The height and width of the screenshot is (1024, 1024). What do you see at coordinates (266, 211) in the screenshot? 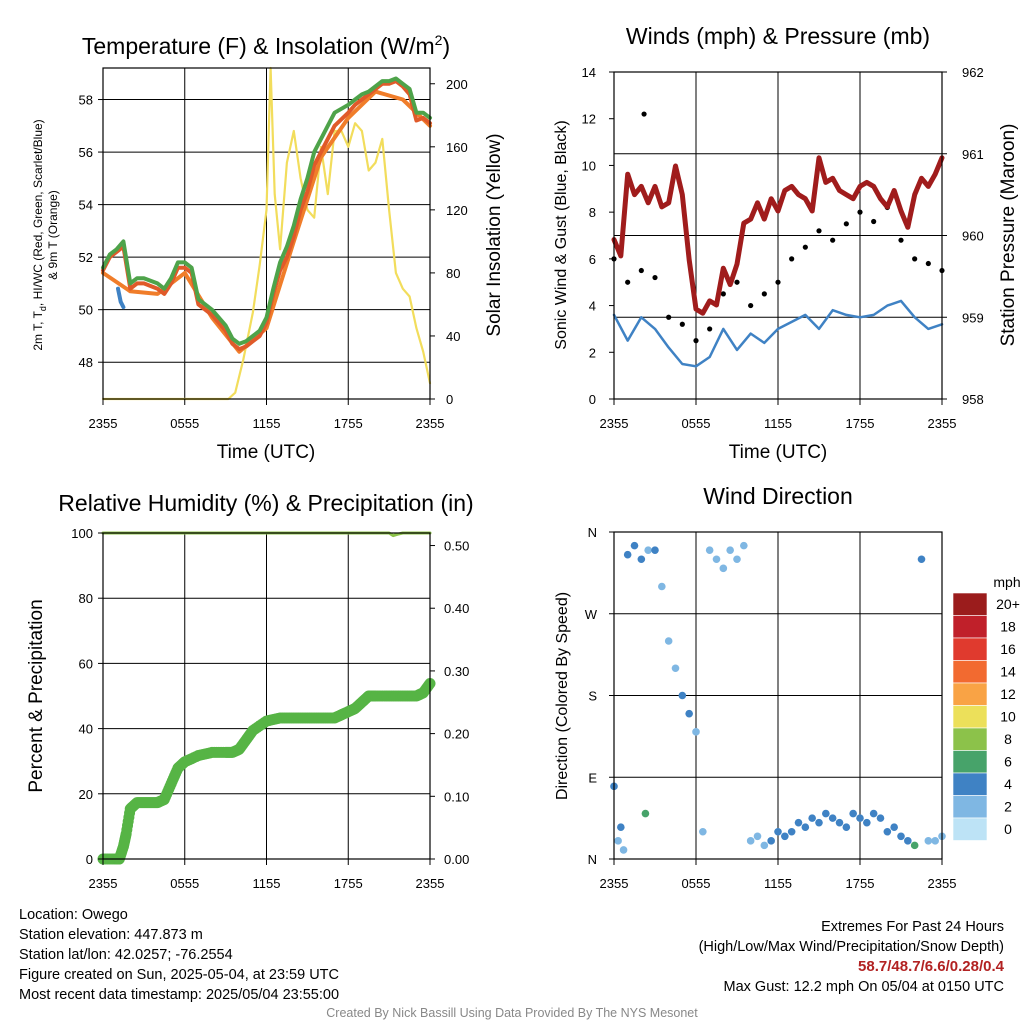
I see `heat-index-line` at bounding box center [266, 211].